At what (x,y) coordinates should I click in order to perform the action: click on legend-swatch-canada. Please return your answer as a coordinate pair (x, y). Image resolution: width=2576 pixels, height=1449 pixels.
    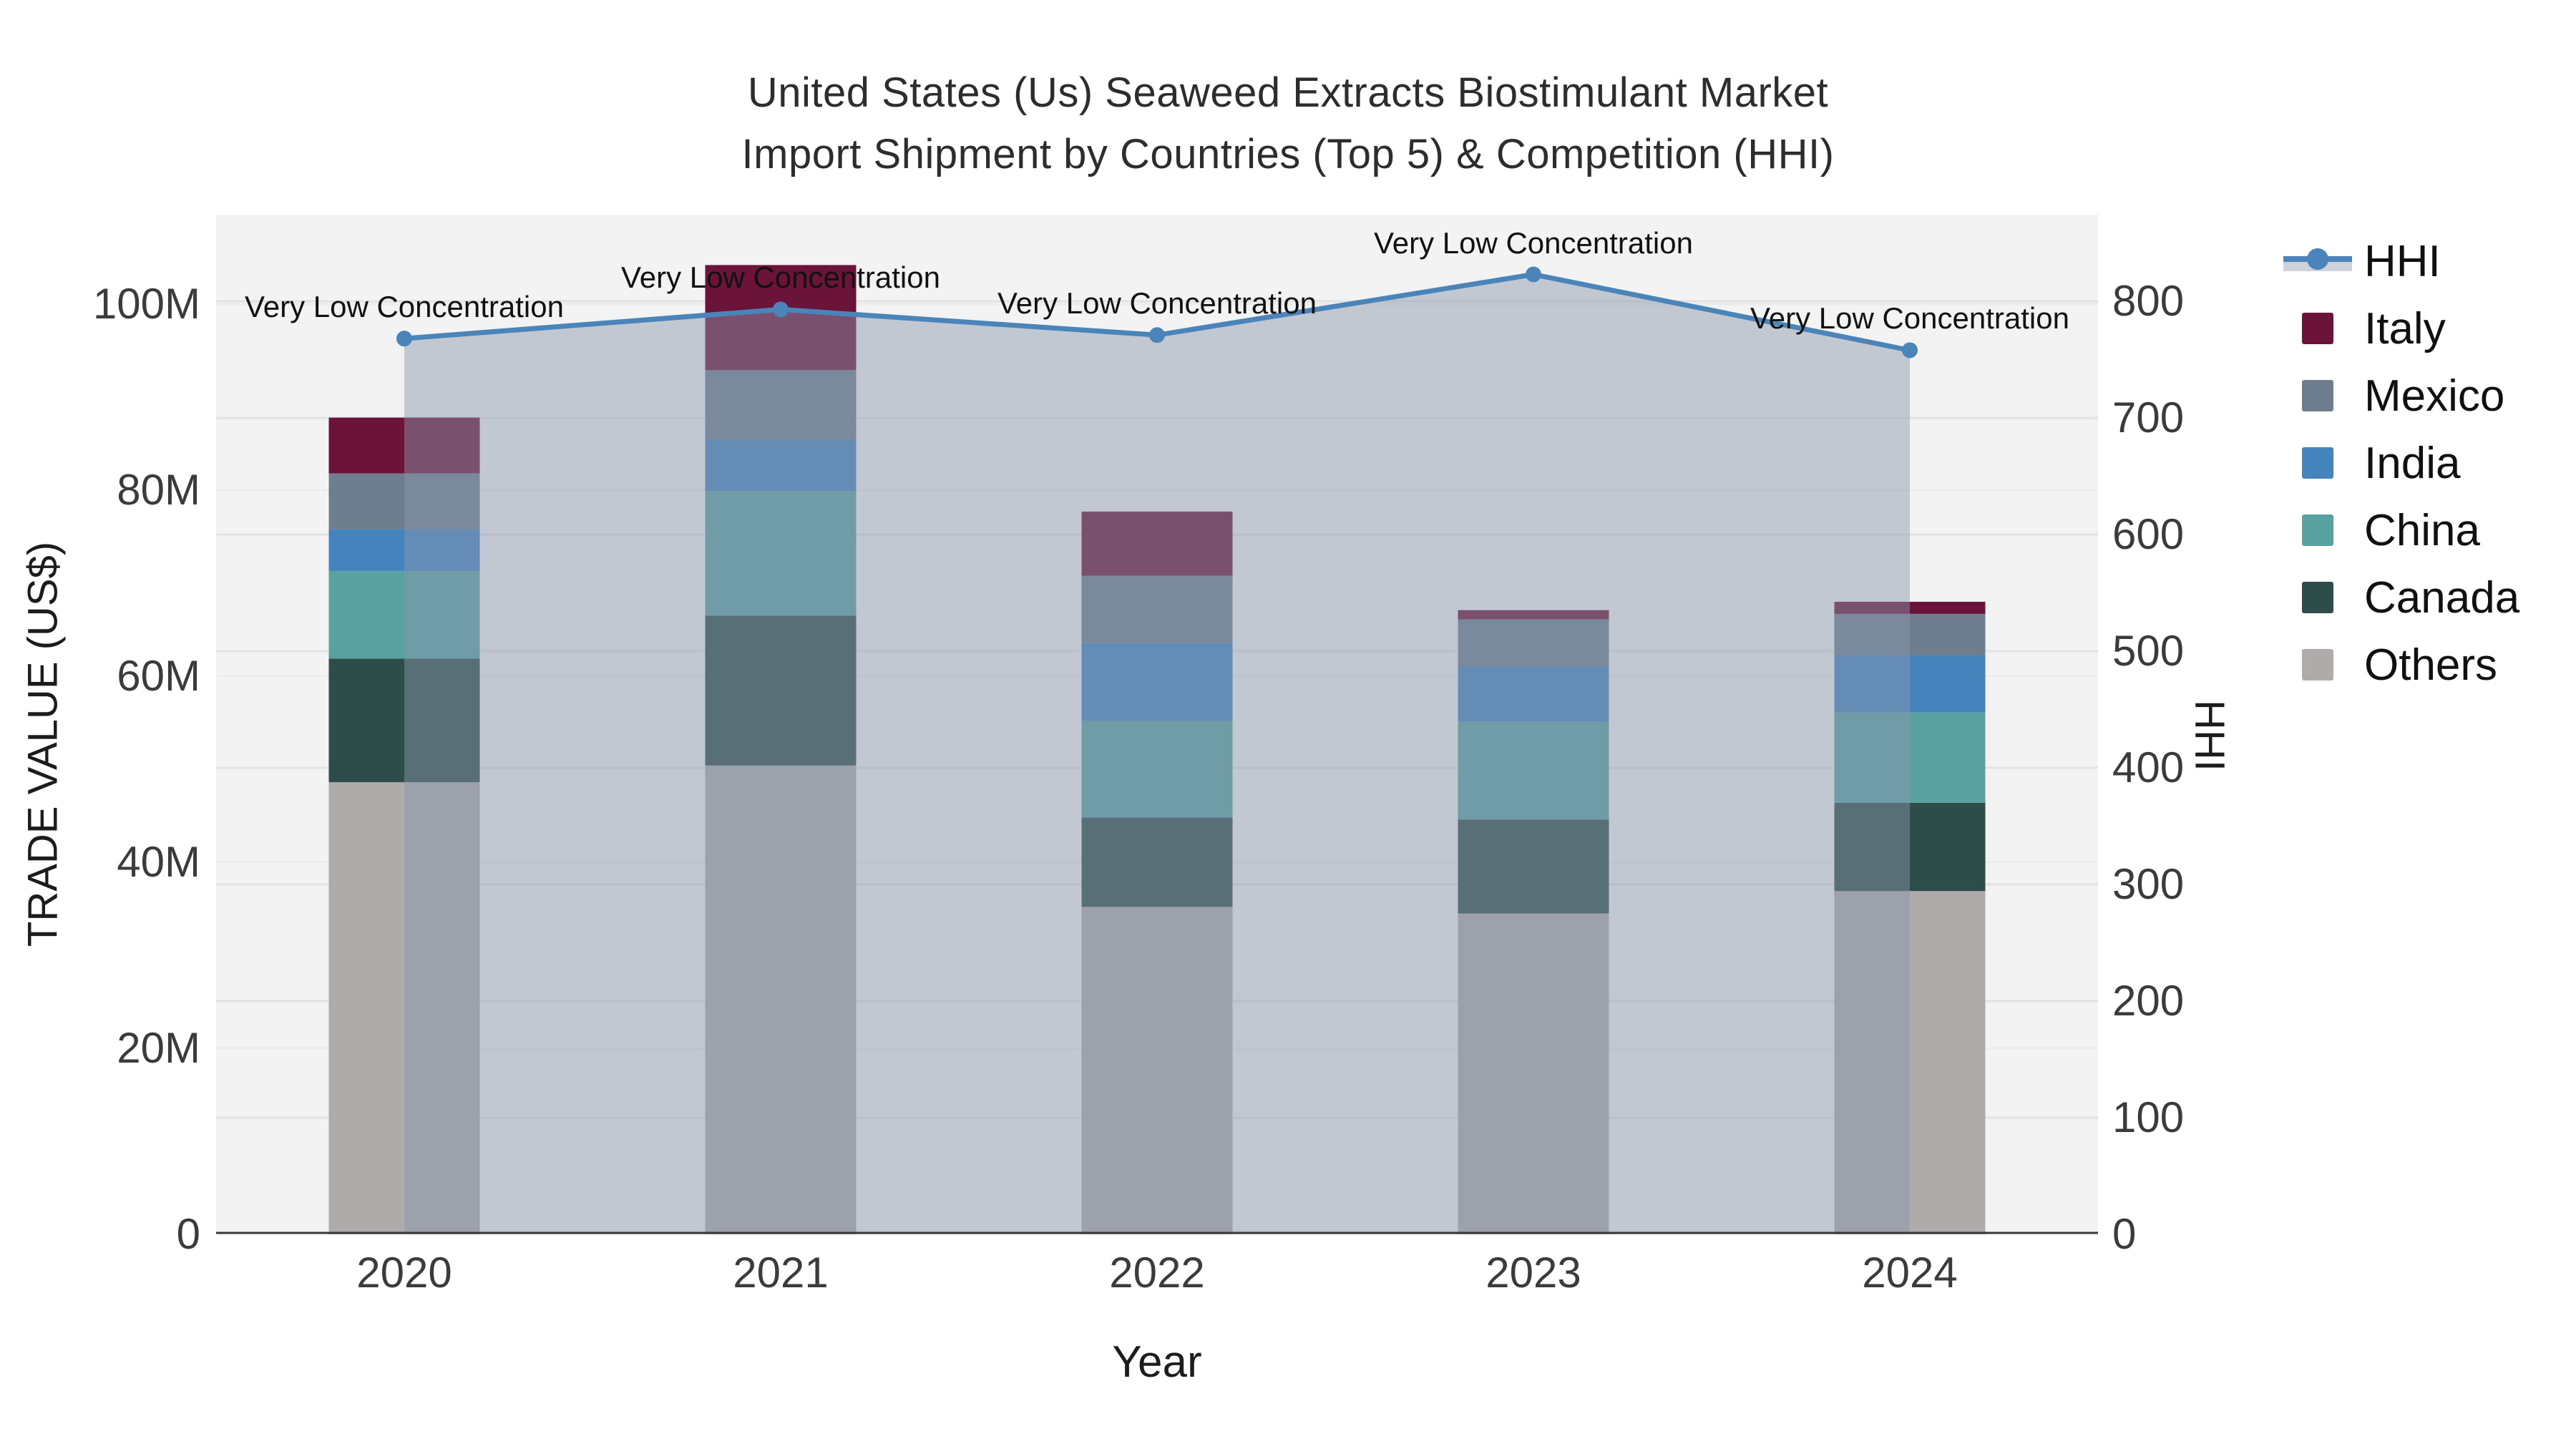
    Looking at the image, I should click on (2318, 597).